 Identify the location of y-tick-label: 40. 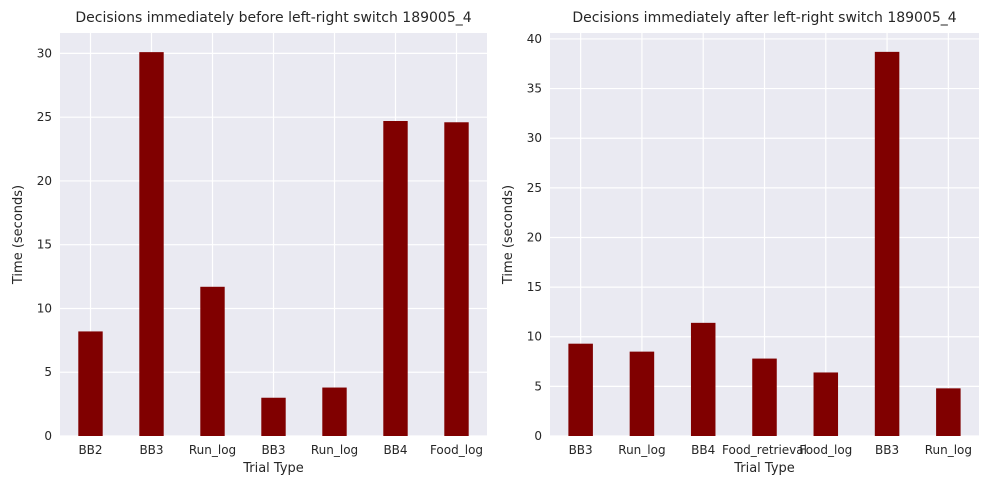
(534, 39).